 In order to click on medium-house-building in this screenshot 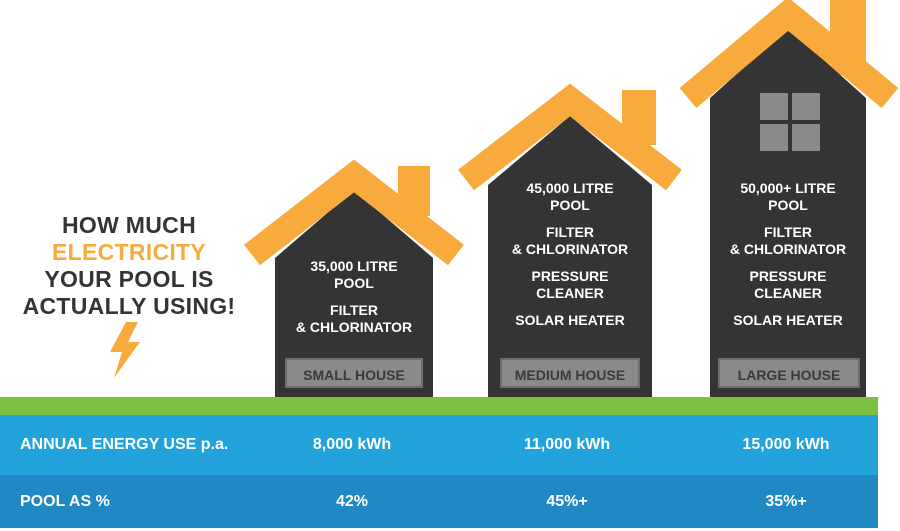, I will do `click(570, 240)`.